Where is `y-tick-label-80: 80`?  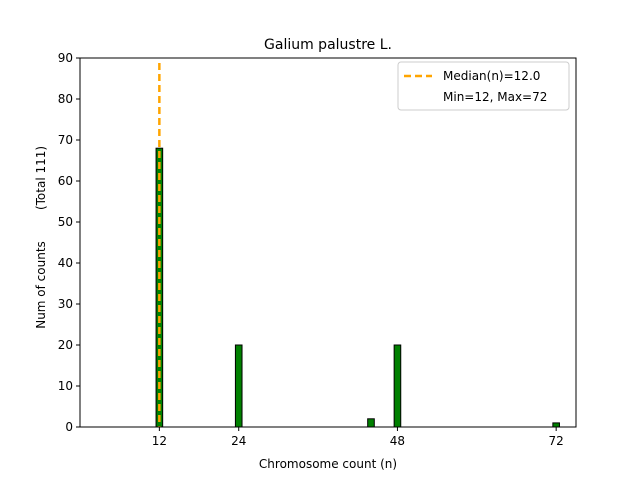 y-tick-label-80: 80 is located at coordinates (65, 99).